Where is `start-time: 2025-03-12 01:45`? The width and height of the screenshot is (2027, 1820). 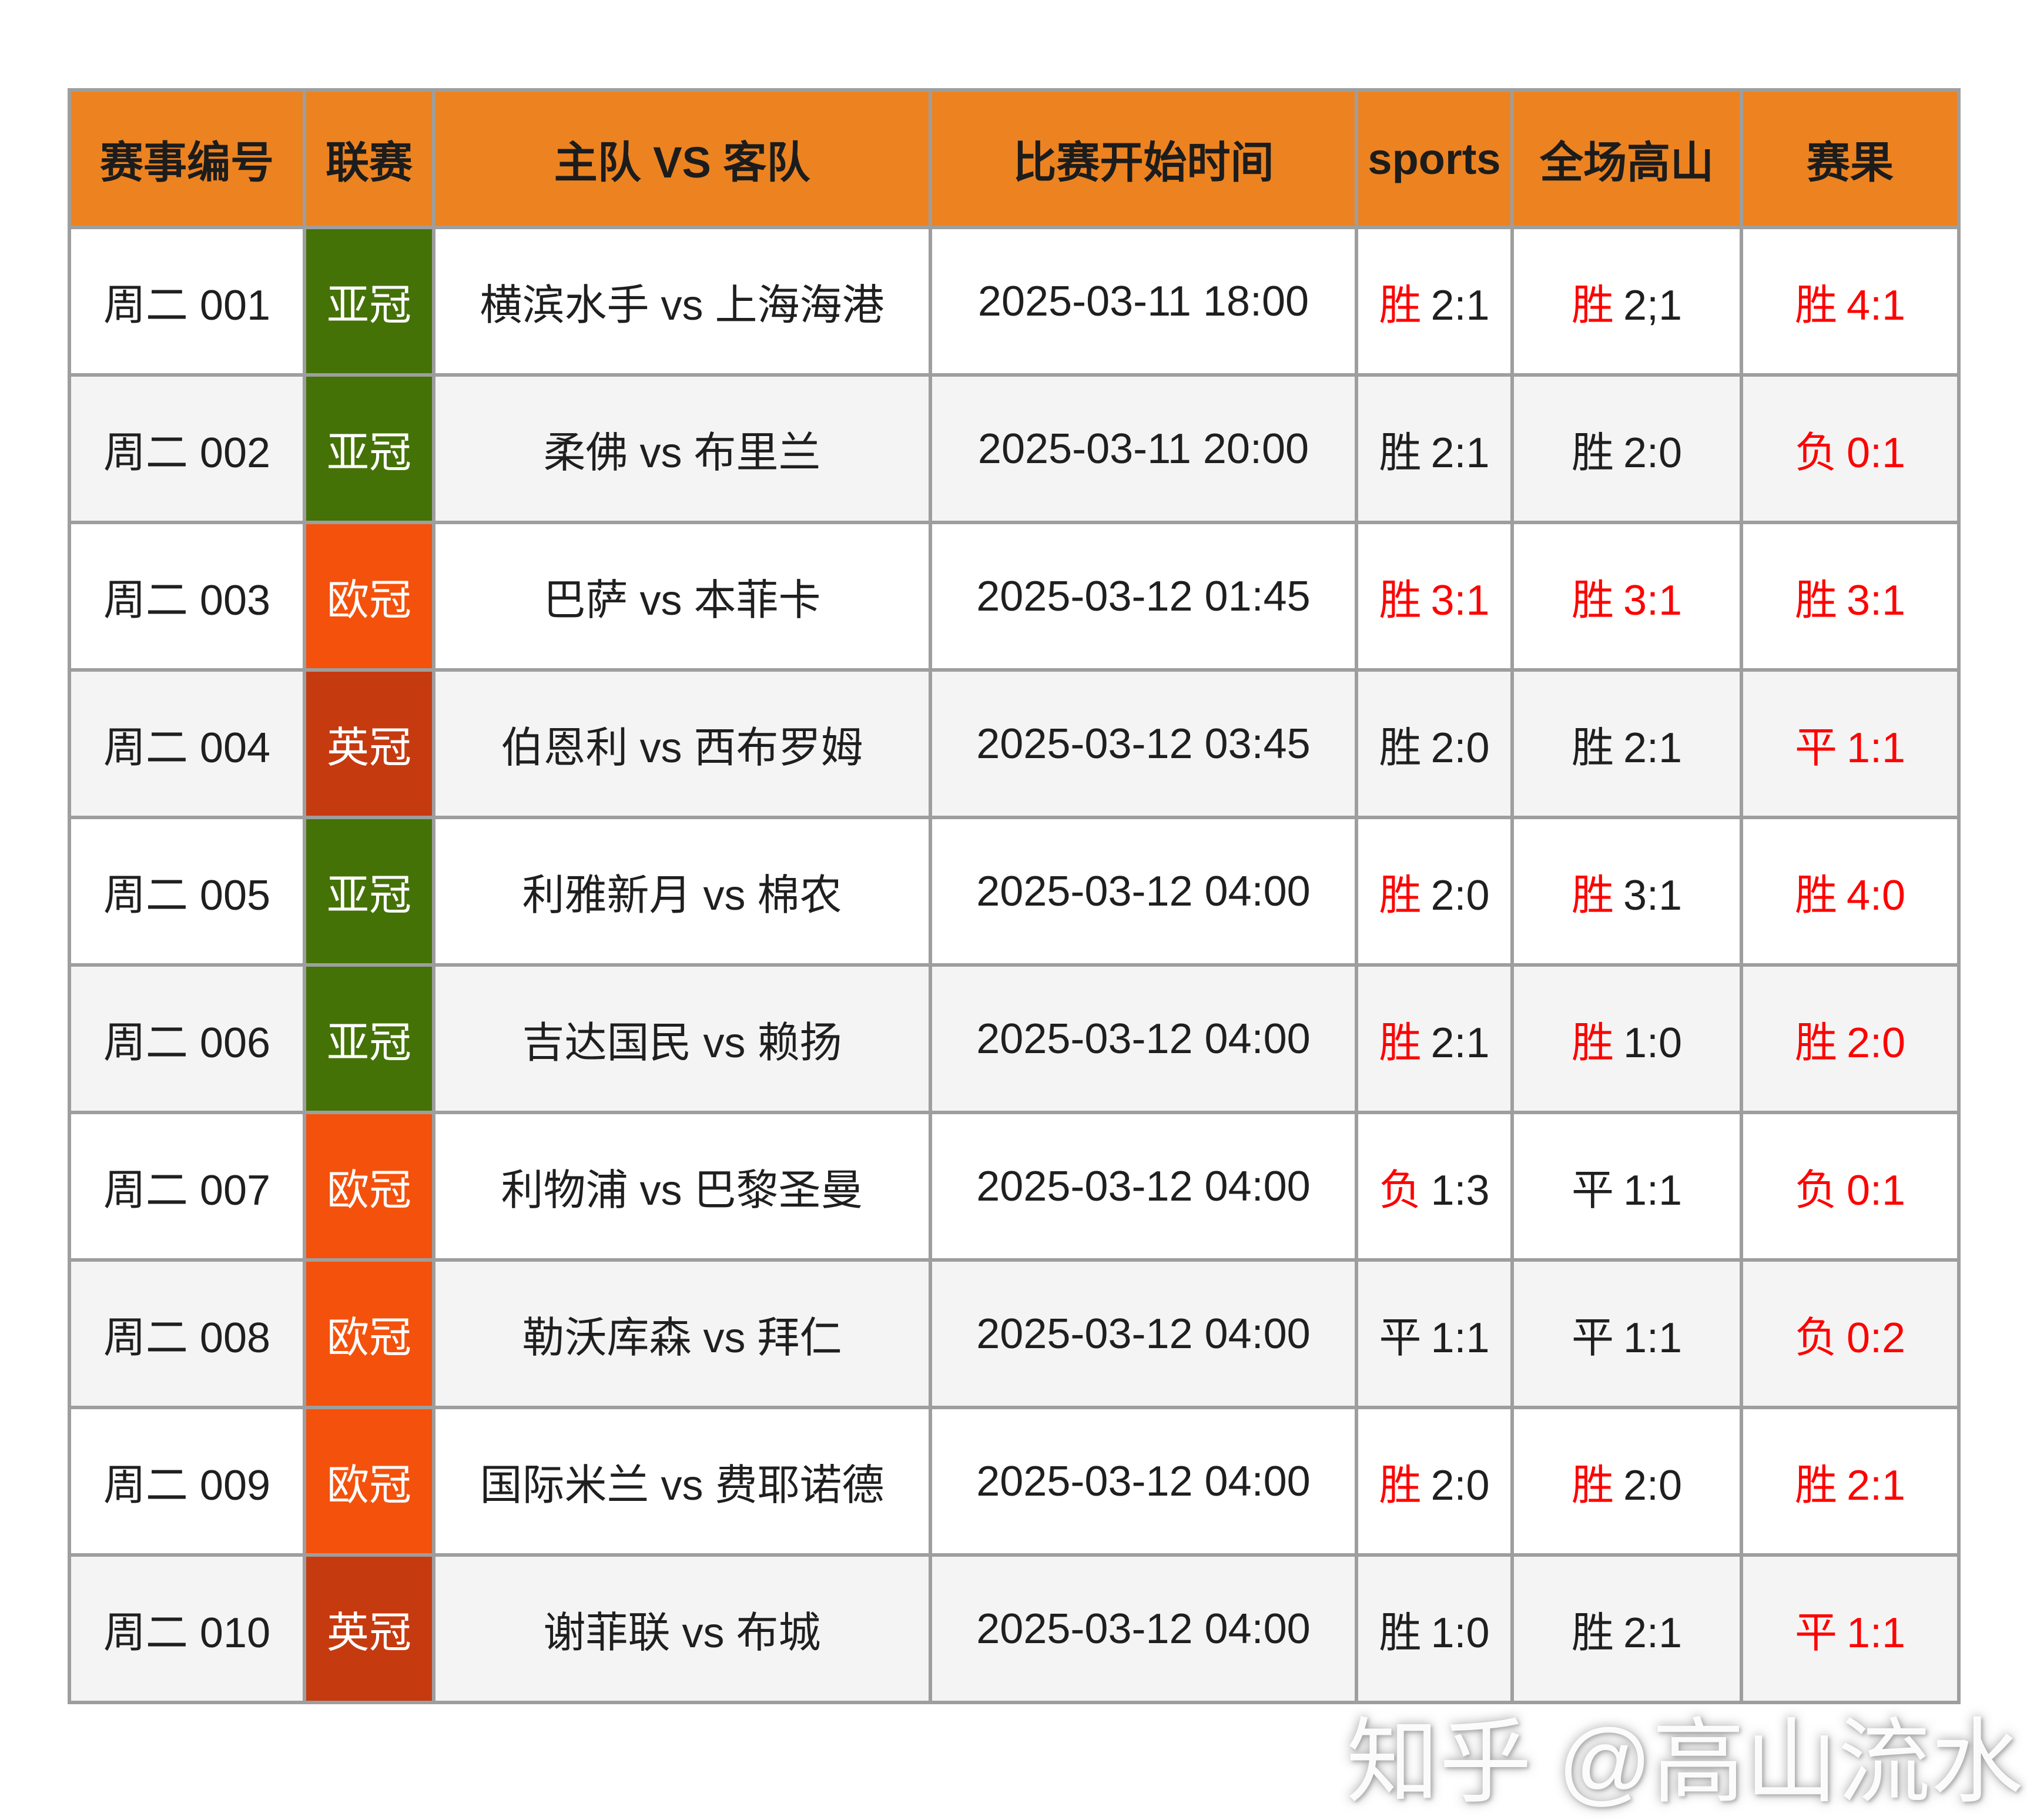
start-time: 2025-03-12 01:45 is located at coordinates (1143, 596).